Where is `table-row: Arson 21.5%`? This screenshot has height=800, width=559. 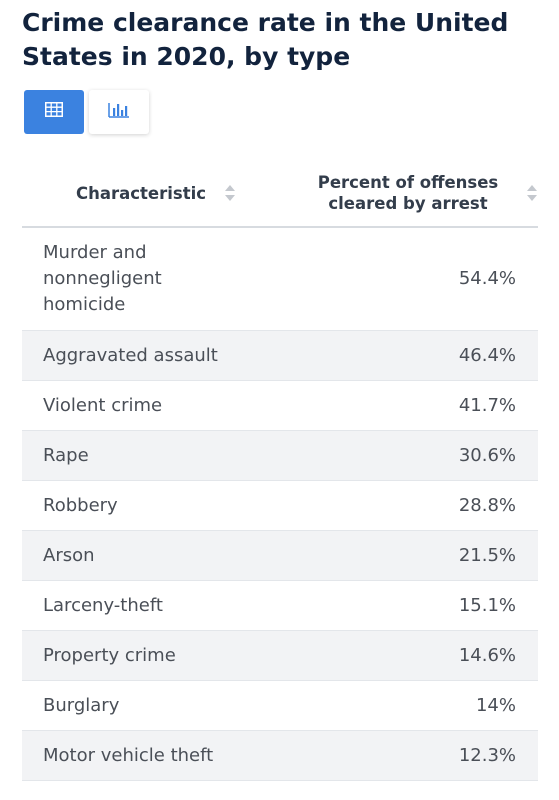
table-row: Arson 21.5% is located at coordinates (280, 555).